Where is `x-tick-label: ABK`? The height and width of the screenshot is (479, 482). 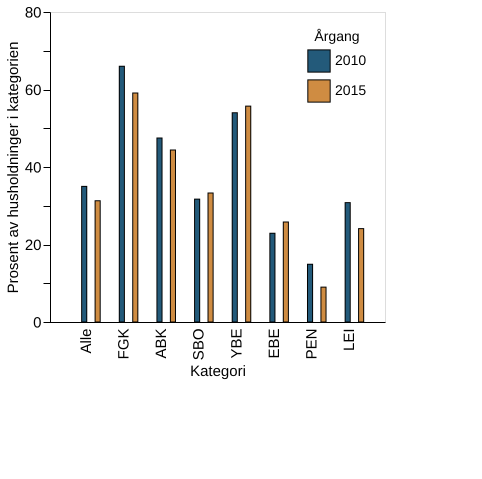 x-tick-label: ABK is located at coordinates (161, 343).